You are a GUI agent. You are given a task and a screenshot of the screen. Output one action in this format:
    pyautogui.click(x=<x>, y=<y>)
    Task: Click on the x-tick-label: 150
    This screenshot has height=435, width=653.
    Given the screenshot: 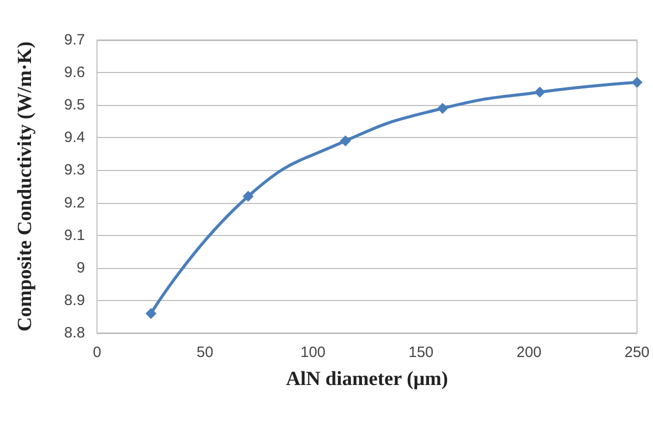 What is the action you would take?
    pyautogui.click(x=421, y=352)
    